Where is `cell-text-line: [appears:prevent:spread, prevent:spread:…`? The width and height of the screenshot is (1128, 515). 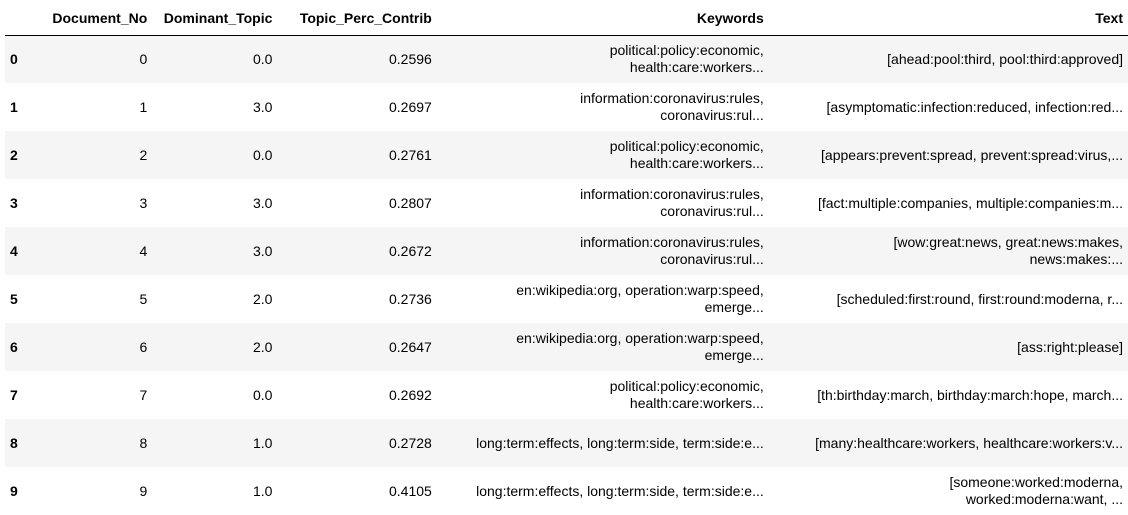
cell-text-line: [appears:prevent:spread, prevent:spread:… is located at coordinates (972, 154).